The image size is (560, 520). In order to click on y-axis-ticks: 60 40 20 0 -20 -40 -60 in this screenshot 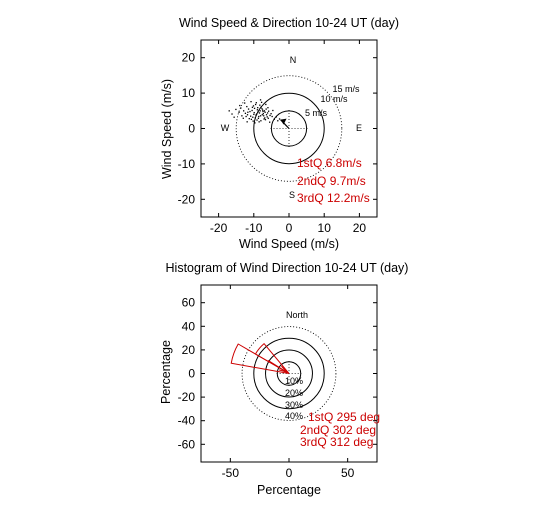, I will do `click(277, 373)`.